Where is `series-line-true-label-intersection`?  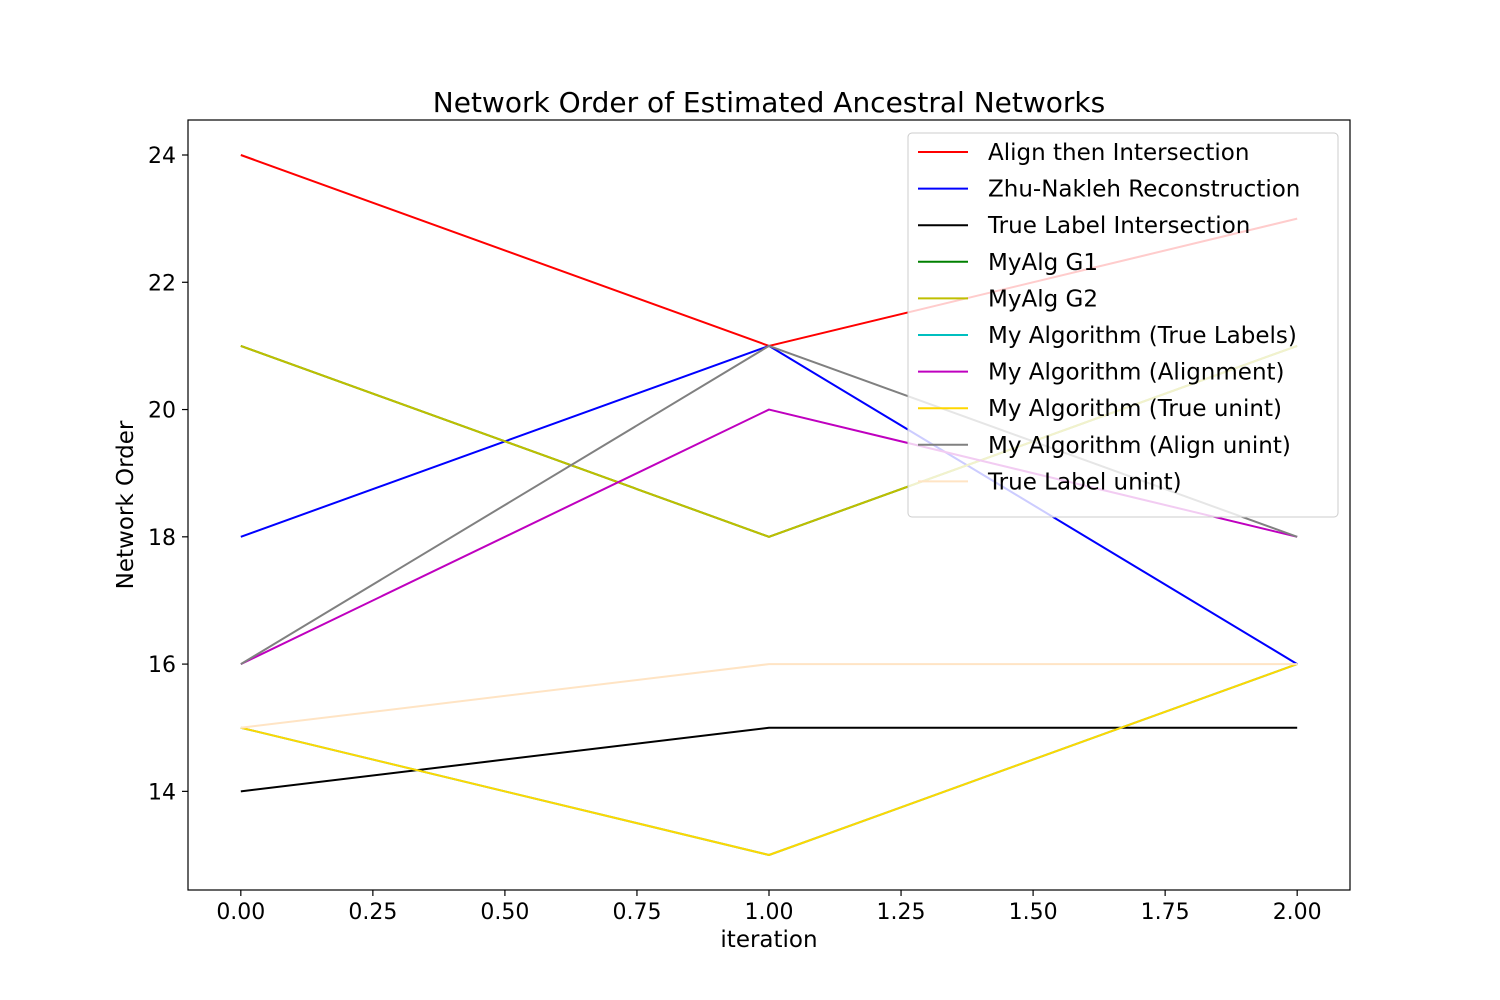
series-line-true-label-intersection is located at coordinates (769, 759).